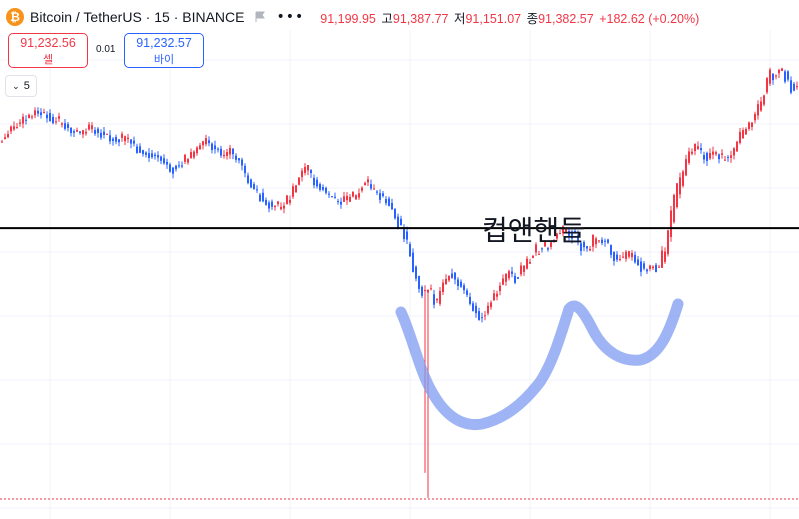  I want to click on high-value: 91,387.77, so click(420, 18).